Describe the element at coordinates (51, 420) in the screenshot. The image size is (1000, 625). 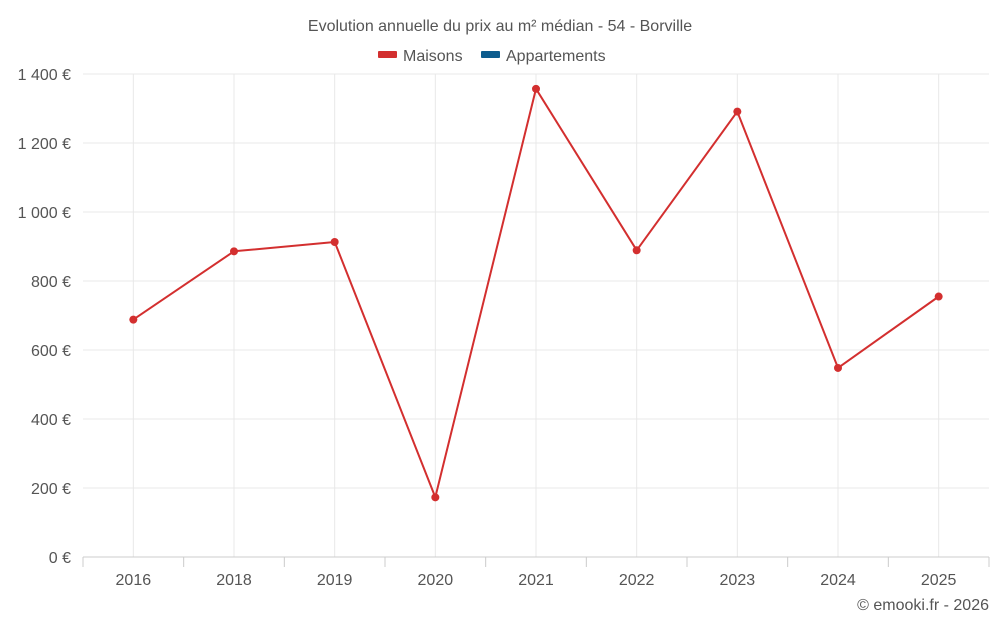
I see `y-tick-label: 400 €` at that location.